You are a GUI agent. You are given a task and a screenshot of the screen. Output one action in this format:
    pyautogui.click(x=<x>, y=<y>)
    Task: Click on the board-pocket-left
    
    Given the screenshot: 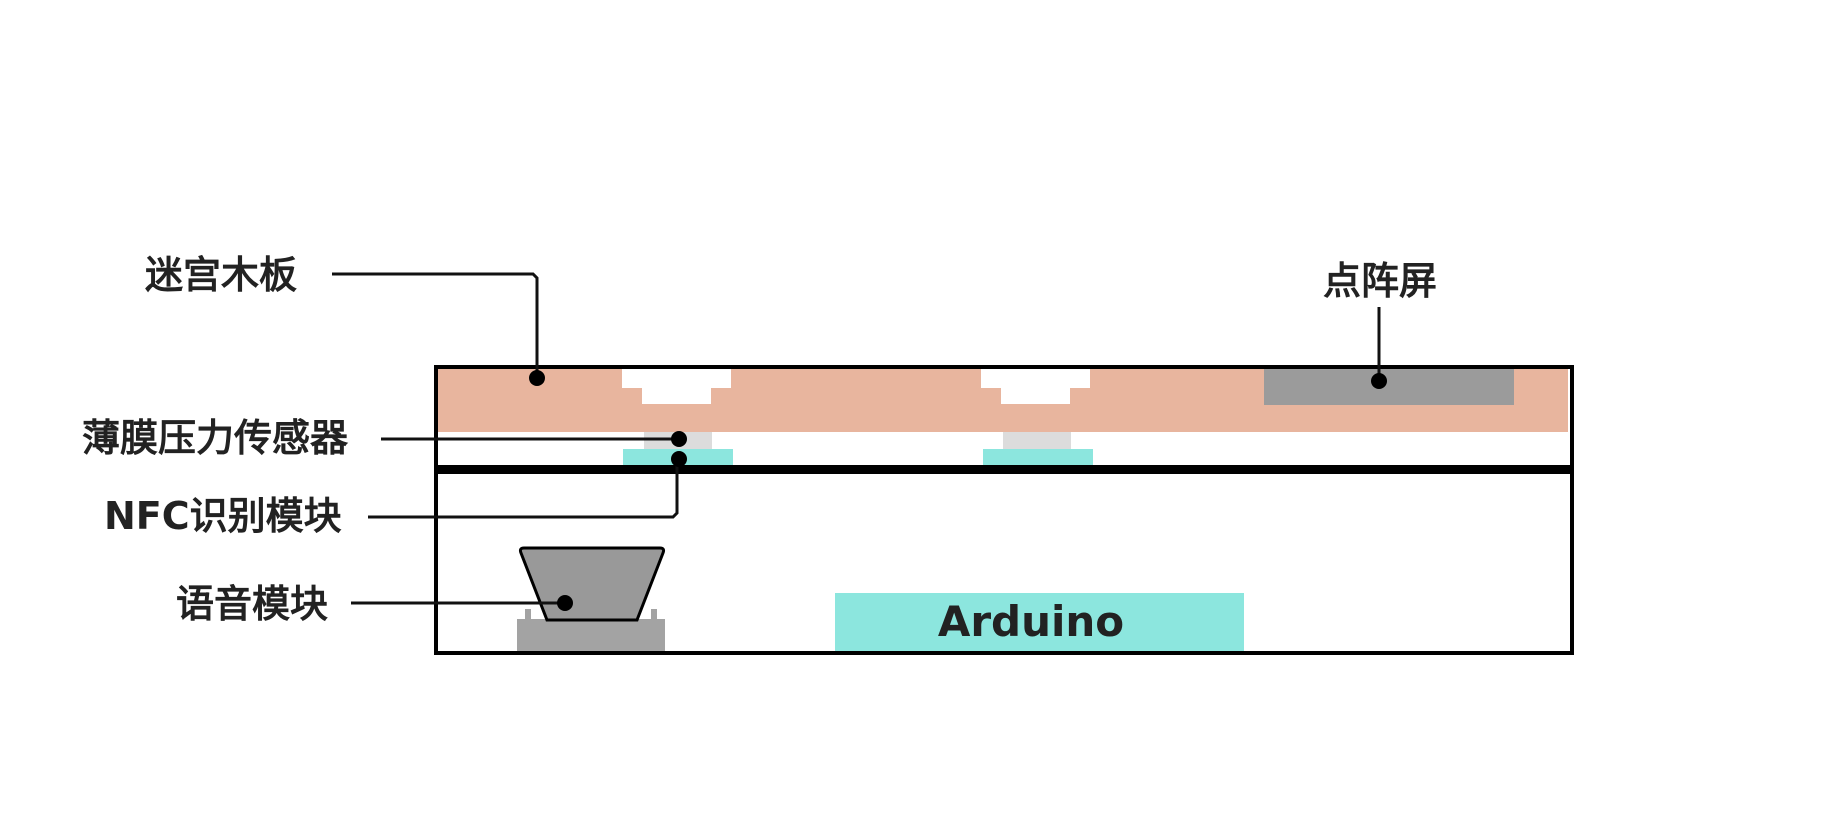 What is the action you would take?
    pyautogui.click(x=676, y=385)
    